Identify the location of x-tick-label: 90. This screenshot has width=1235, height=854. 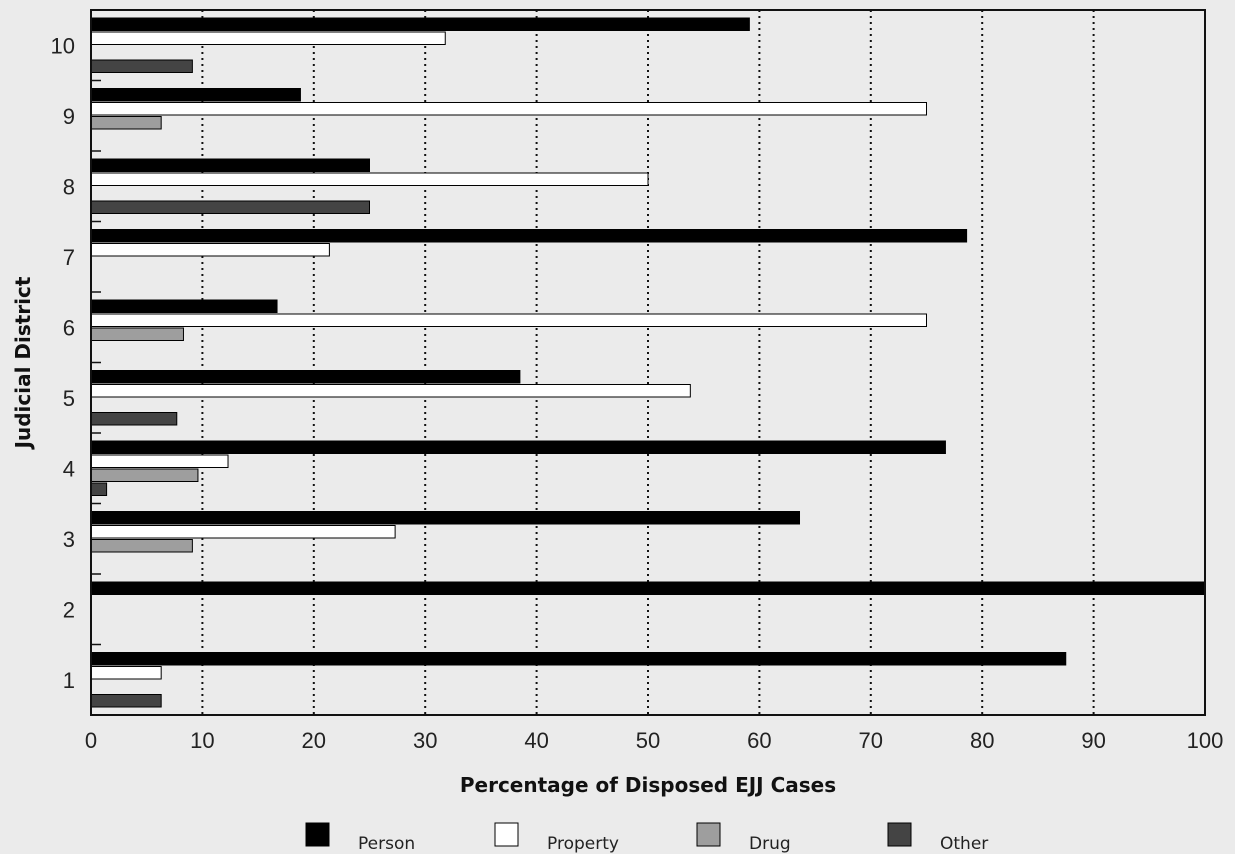
(1093, 740).